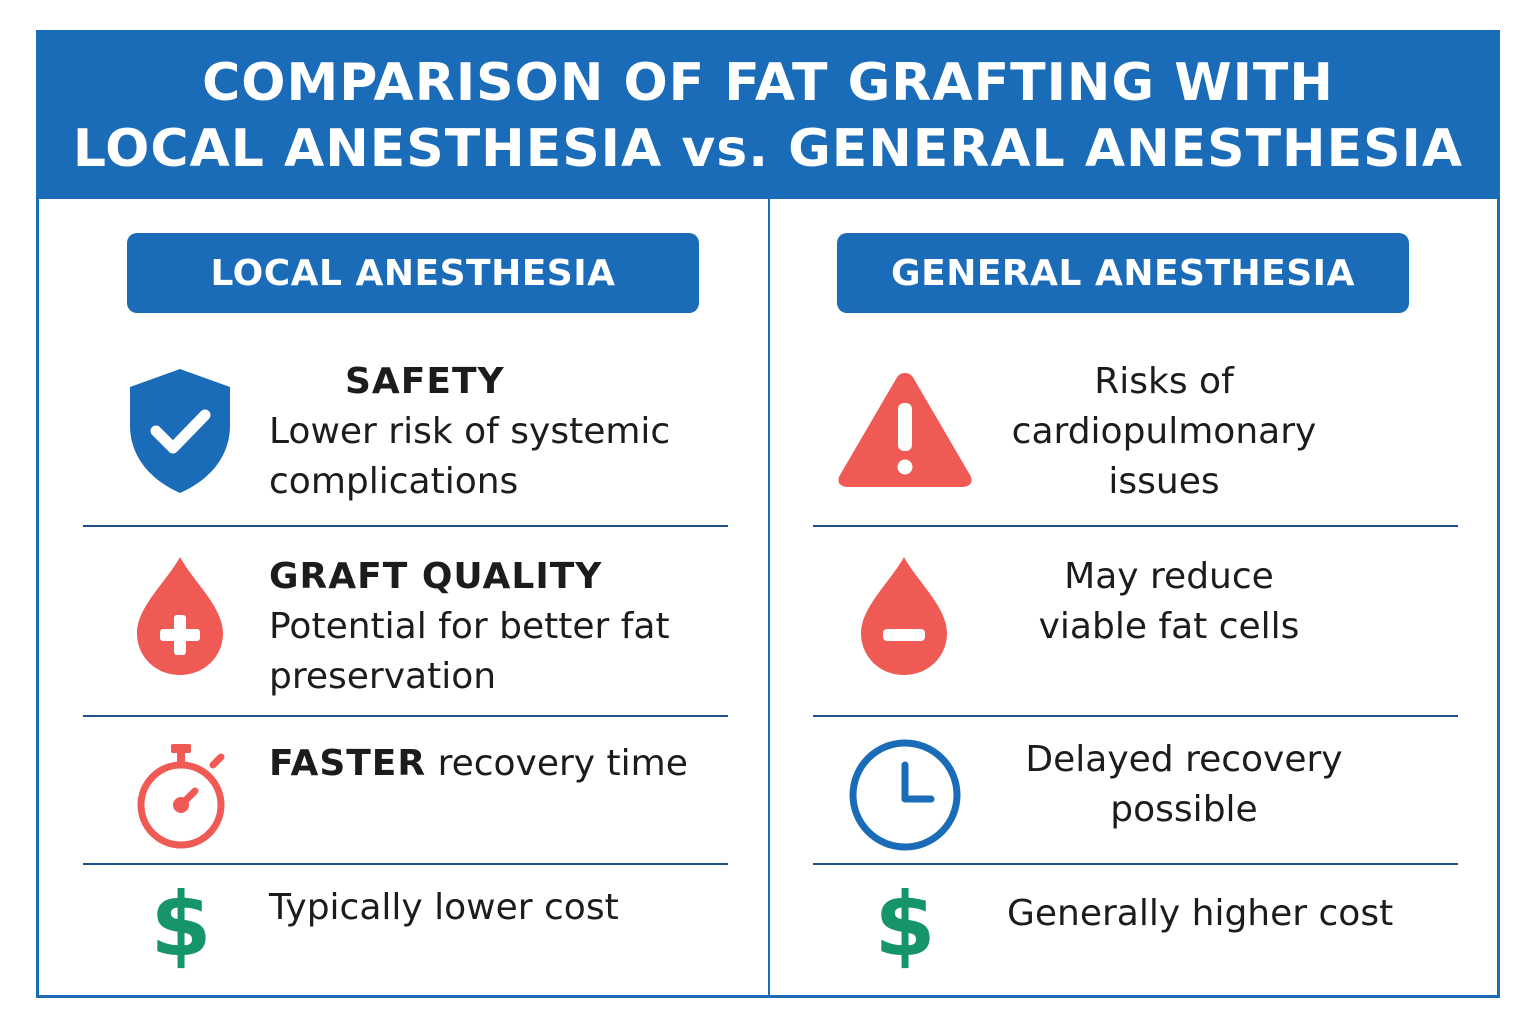 The image size is (1536, 1024). What do you see at coordinates (768, 149) in the screenshot?
I see `title-line-2: LOCAL ANESTHESIA vs. GENERAL ANESTHESIA` at bounding box center [768, 149].